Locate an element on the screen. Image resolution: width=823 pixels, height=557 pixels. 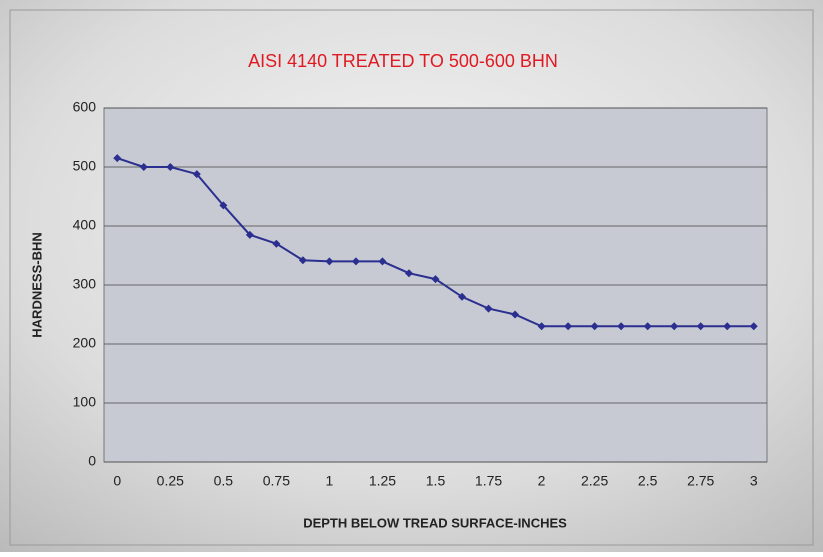
x-tick-label: 1.75 is located at coordinates (488, 481).